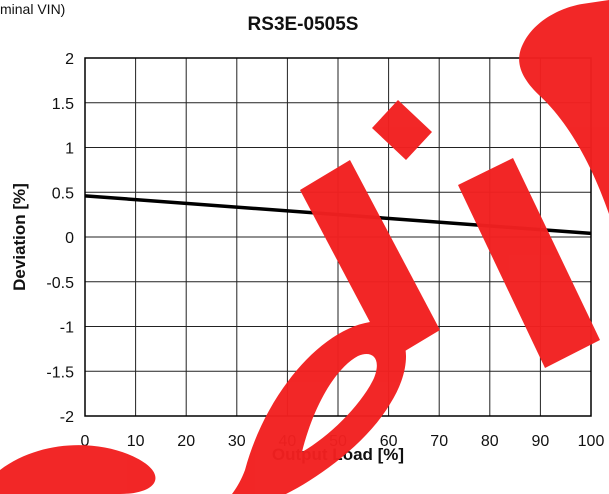 The width and height of the screenshot is (609, 494). What do you see at coordinates (63, 104) in the screenshot?
I see `y-tick-label: 1.5` at bounding box center [63, 104].